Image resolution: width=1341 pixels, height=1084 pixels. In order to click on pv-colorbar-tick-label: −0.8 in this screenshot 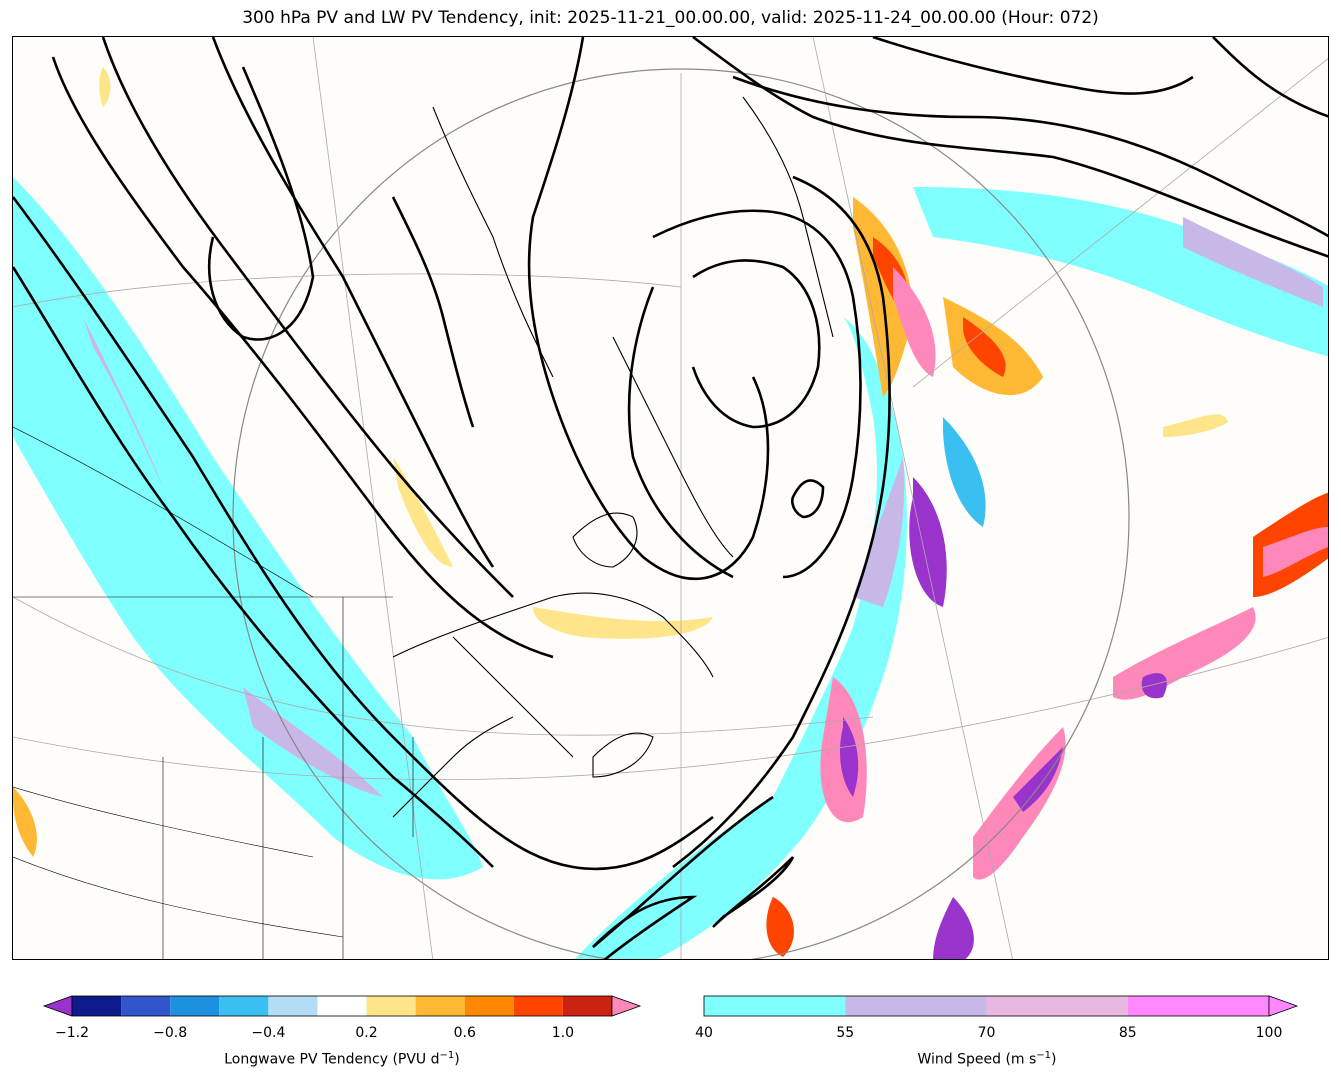, I will do `click(170, 1033)`.